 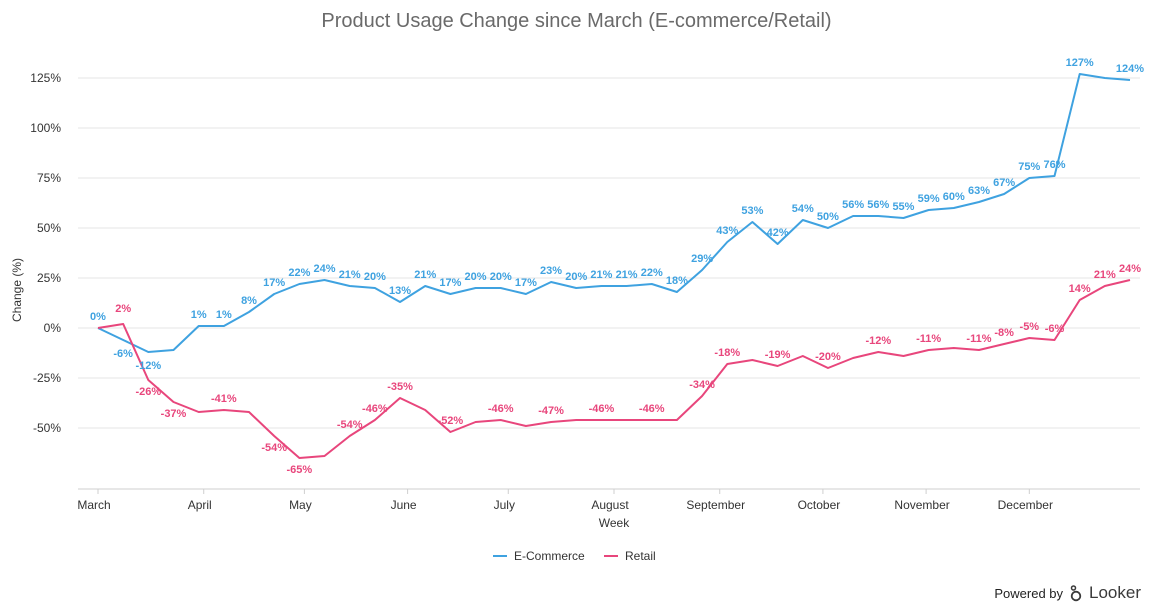 What do you see at coordinates (49, 178) in the screenshot?
I see `y-tick-label: 75%` at bounding box center [49, 178].